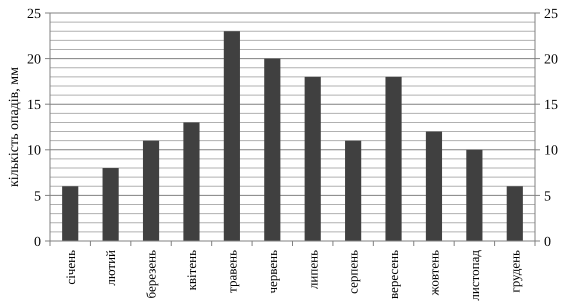 The width and height of the screenshot is (570, 306). I want to click on y2-tick-label: 5, so click(547, 196).